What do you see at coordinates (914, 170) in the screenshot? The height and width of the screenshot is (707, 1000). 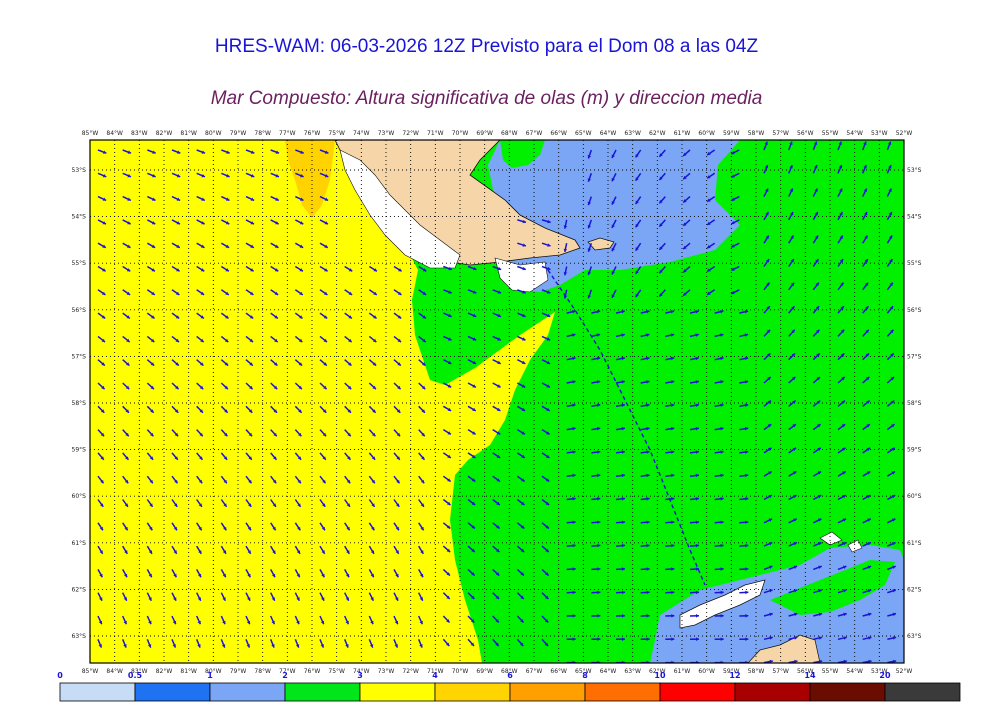 I see `latitude-label-right: 53°S` at bounding box center [914, 170].